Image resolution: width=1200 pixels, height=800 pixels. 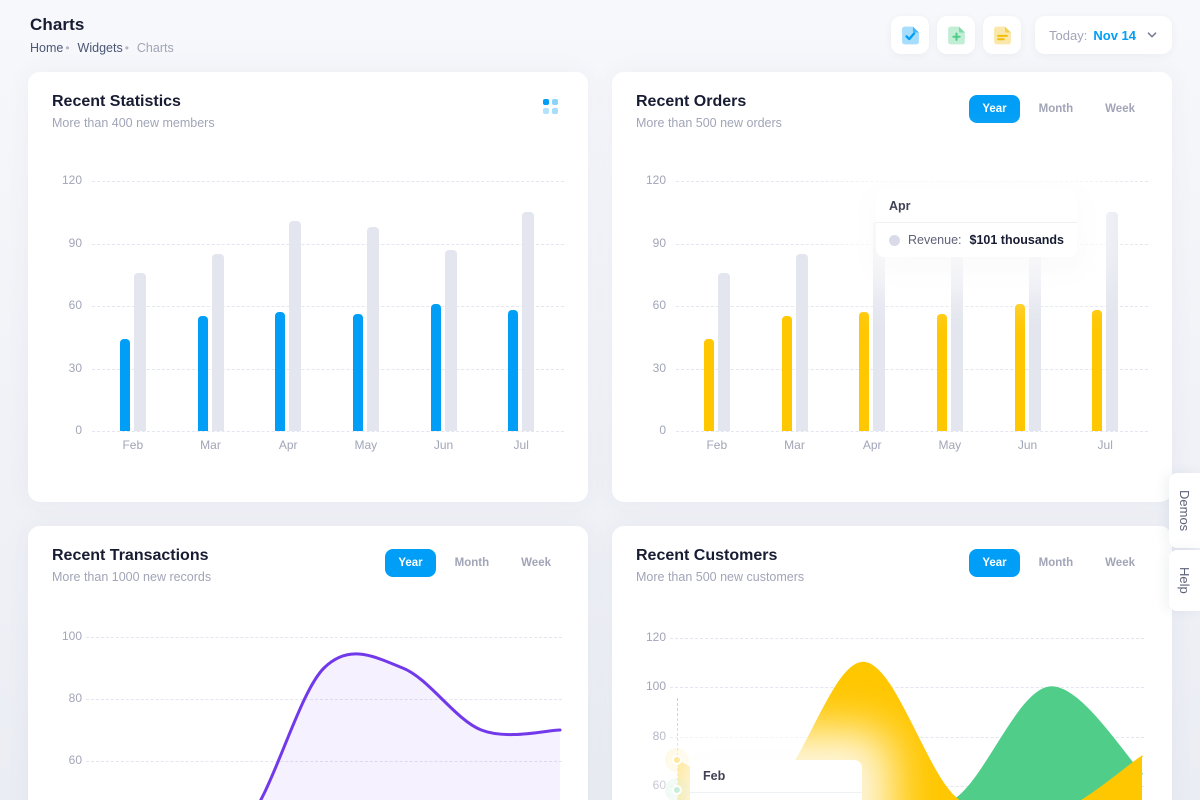 I want to click on doc-add-button, so click(x=956, y=35).